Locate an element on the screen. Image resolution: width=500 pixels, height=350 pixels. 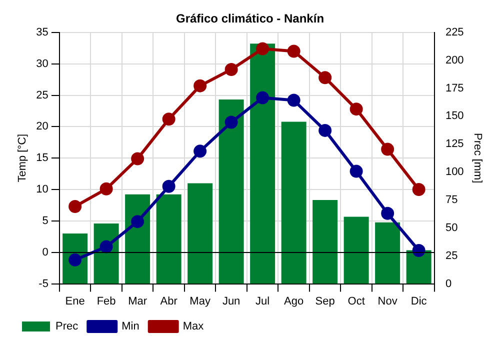
y2-tick-label: 0 is located at coordinates (448, 284).